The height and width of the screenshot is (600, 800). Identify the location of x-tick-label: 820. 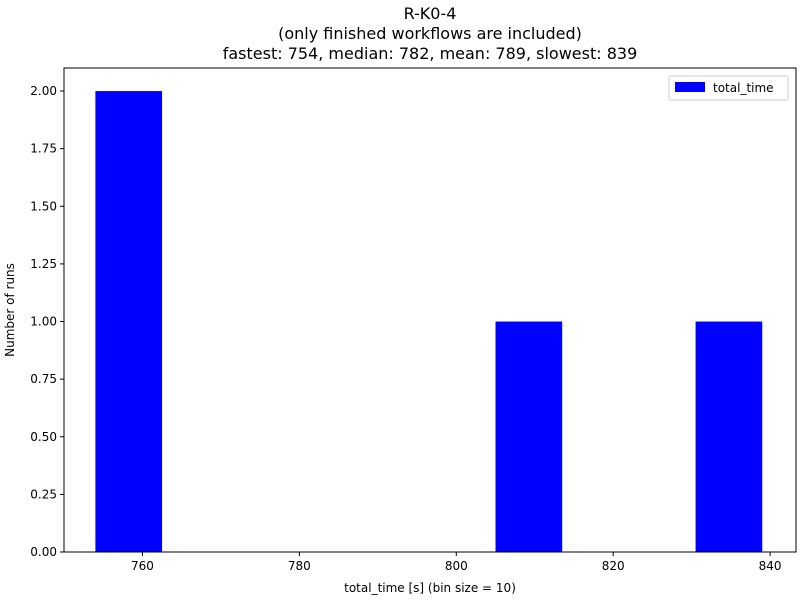
(613, 566).